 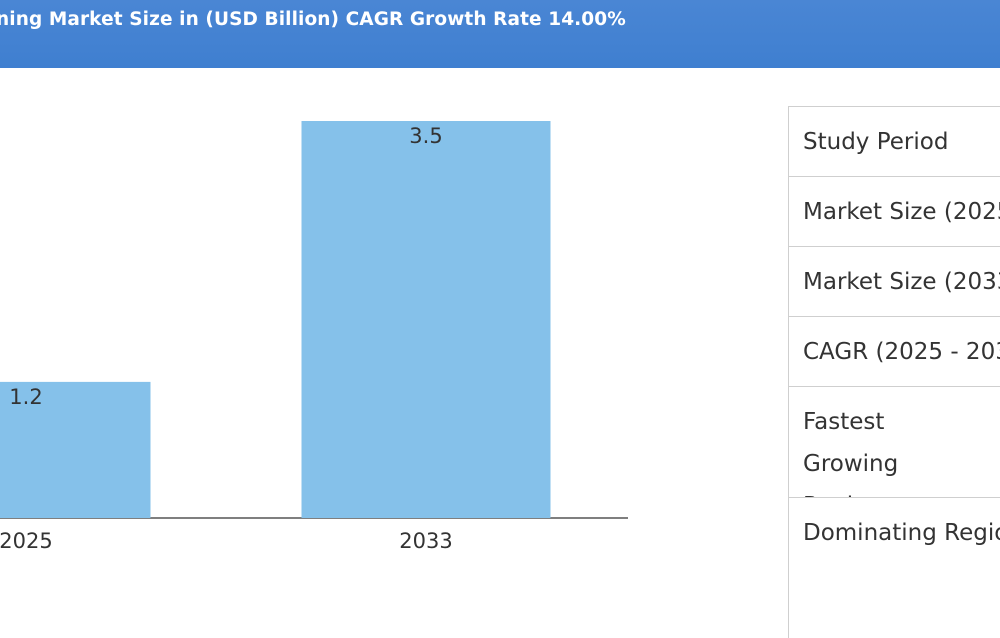 I want to click on data-label-2025: 1.2, so click(x=25, y=397).